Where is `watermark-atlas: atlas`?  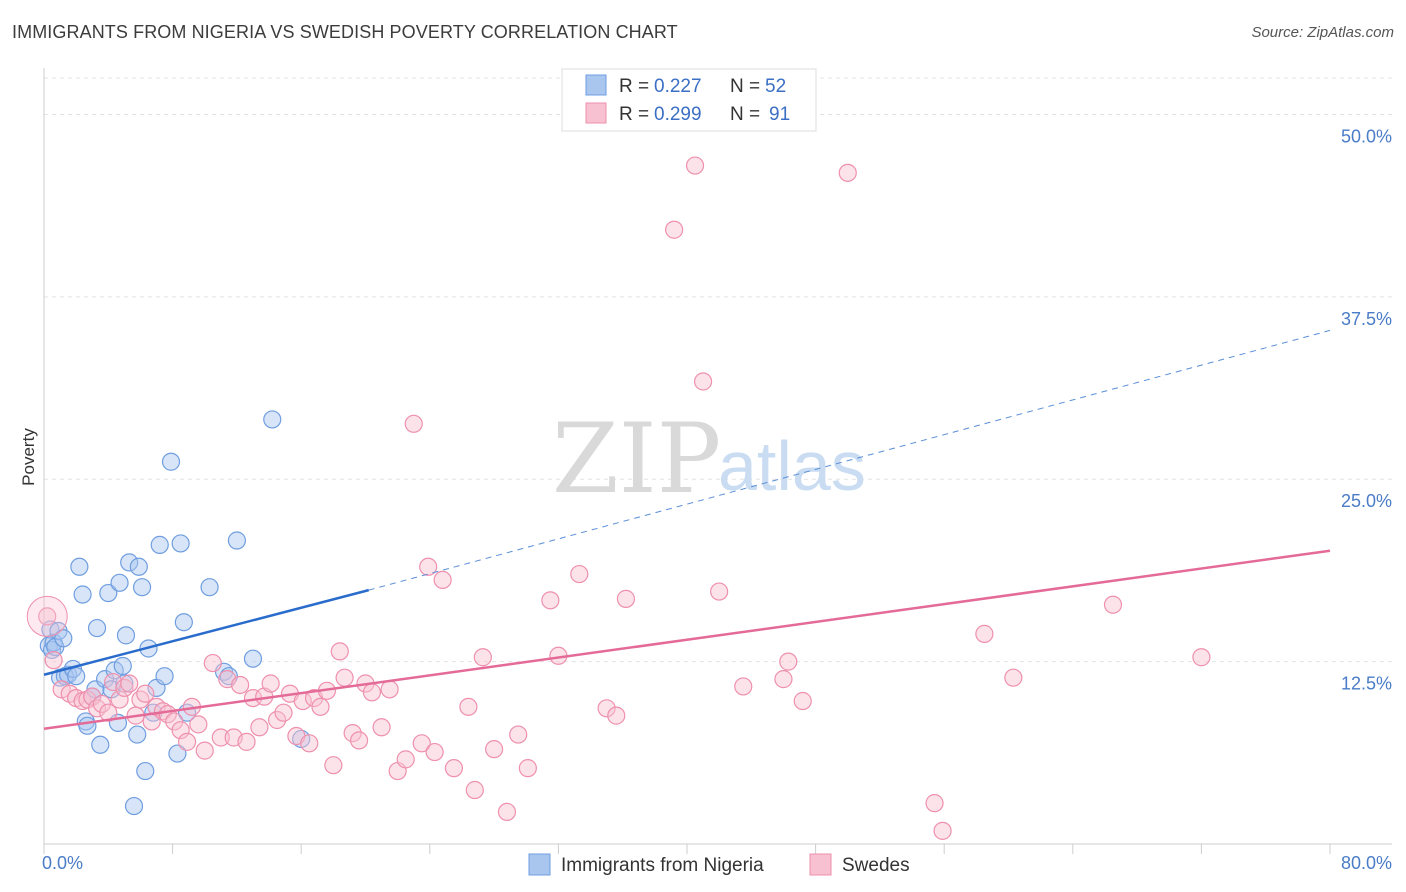 watermark-atlas: atlas is located at coordinates (792, 466).